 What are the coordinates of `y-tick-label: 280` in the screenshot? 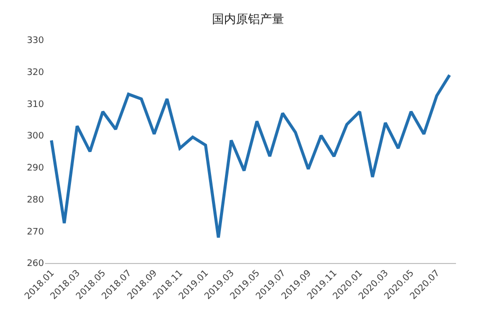 It's located at (35, 200).